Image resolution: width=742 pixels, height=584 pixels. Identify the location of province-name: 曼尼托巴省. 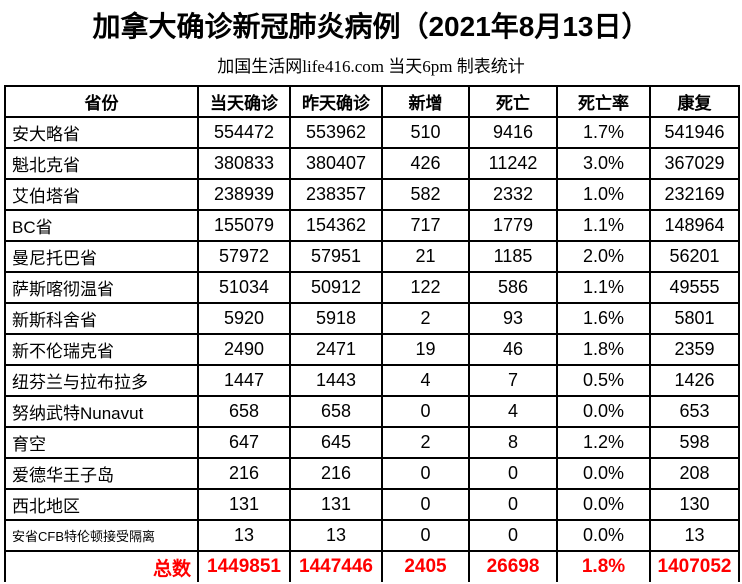
(101, 256).